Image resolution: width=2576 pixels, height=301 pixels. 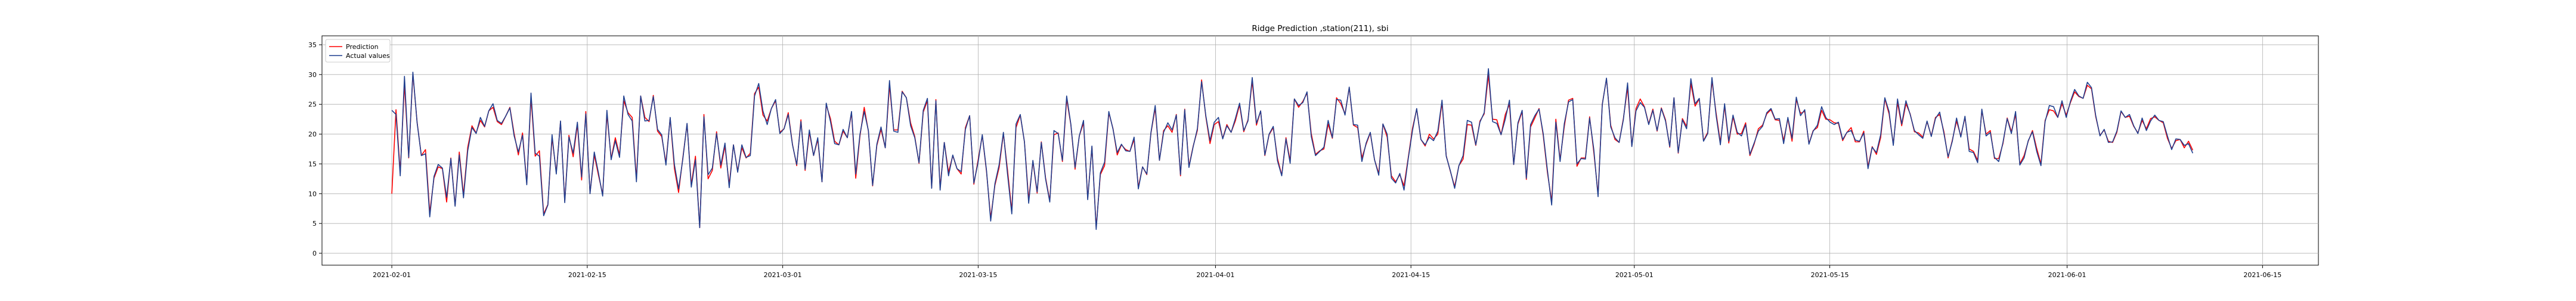 I want to click on y-tick-label: 15, so click(x=312, y=164).